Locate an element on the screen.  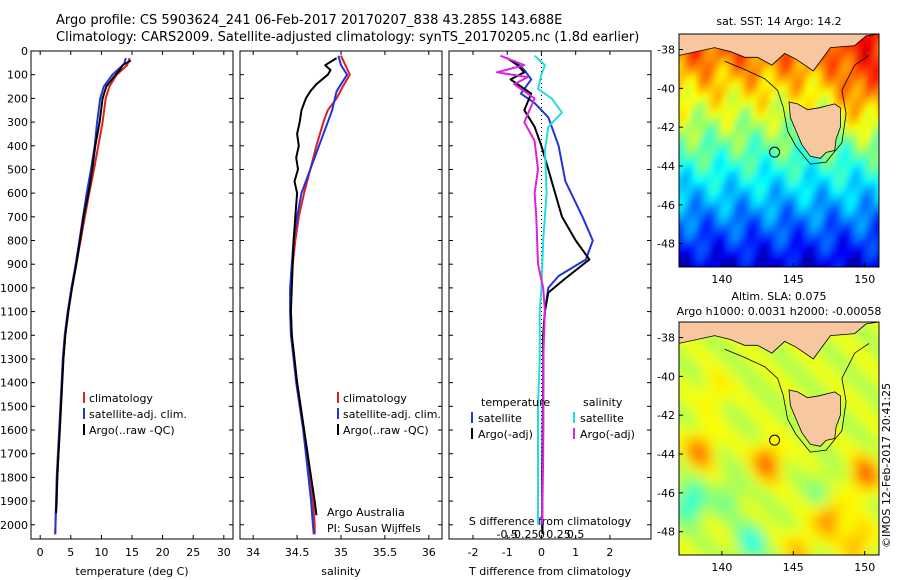
x-tick-label: 0 is located at coordinates (40, 552).